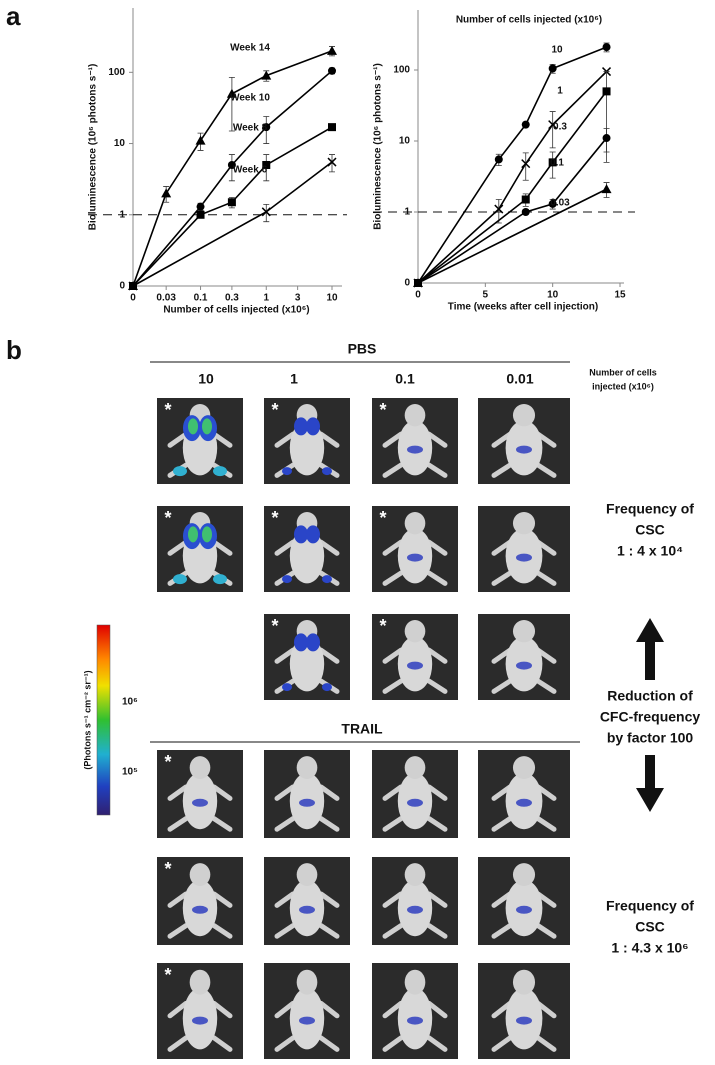  I want to click on colorbar-label: 10⁶, so click(130, 702).